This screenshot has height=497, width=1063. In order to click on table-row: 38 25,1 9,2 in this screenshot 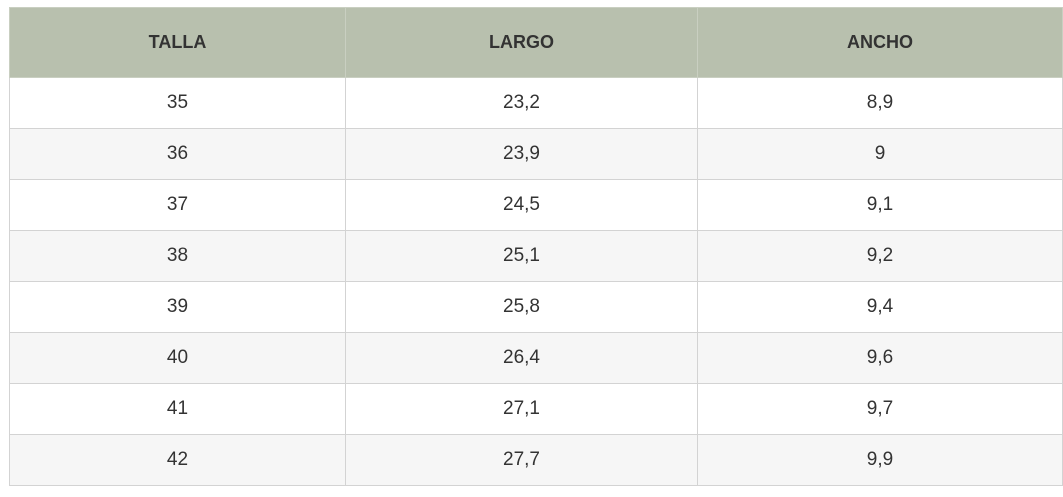, I will do `click(536, 256)`.